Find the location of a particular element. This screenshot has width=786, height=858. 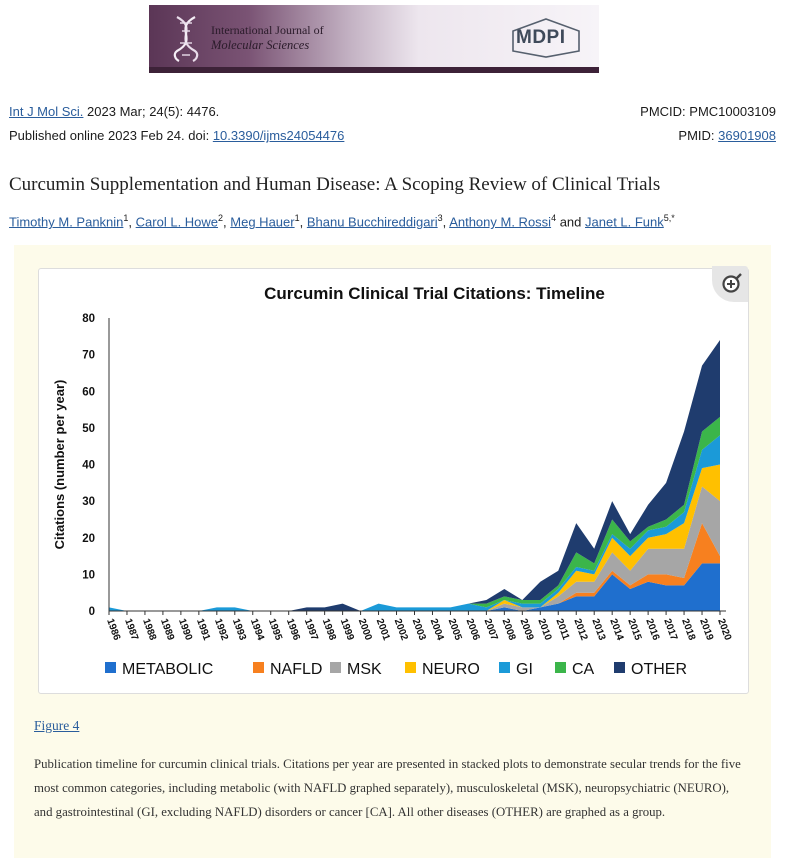

legend-label-ca: CA is located at coordinates (583, 669).